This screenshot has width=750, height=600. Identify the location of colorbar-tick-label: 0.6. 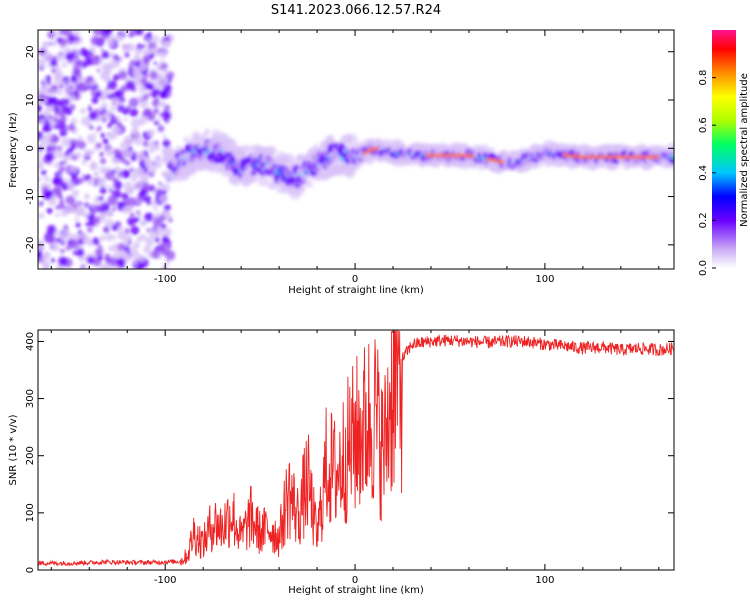
(703, 125).